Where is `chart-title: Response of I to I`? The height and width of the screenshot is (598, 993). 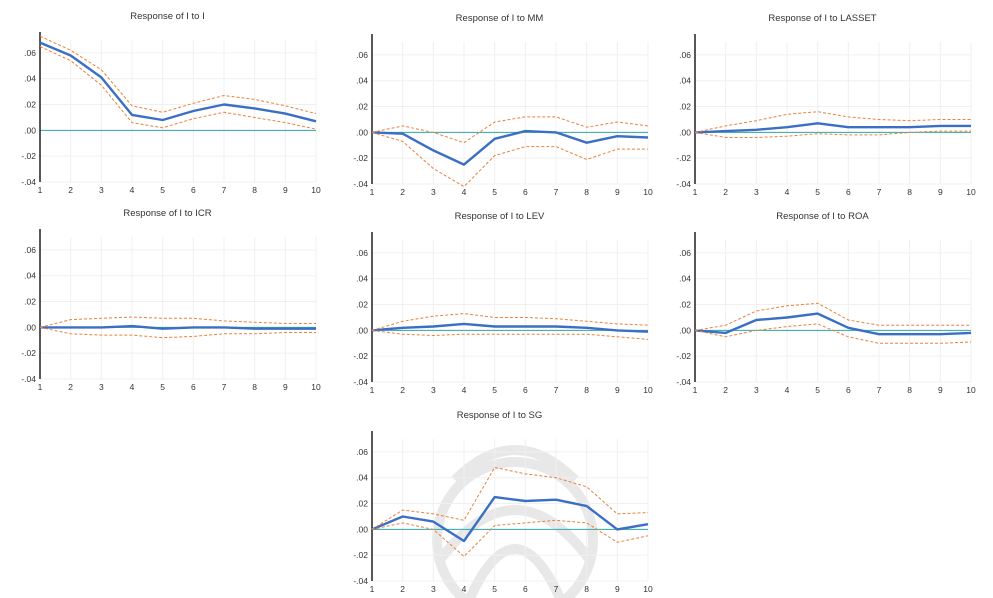
chart-title: Response of I to I is located at coordinates (167, 16).